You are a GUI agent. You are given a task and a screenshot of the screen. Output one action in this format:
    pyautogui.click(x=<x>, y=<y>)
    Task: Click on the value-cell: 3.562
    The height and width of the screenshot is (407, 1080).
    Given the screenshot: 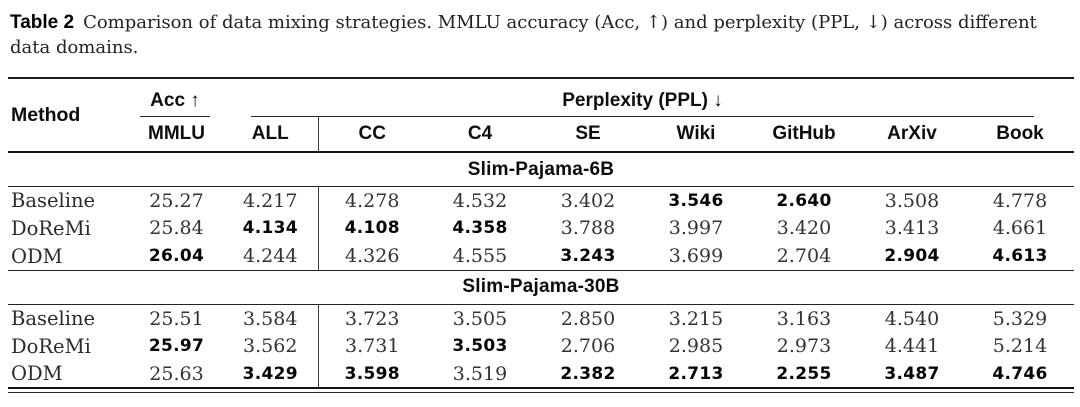 What is the action you would take?
    pyautogui.click(x=271, y=346)
    